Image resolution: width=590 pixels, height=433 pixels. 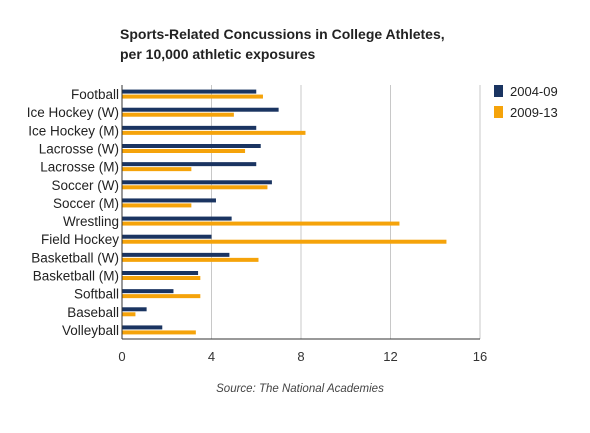 I want to click on category-label-ice-hockey-m: Ice Hockey (M), so click(x=73, y=130).